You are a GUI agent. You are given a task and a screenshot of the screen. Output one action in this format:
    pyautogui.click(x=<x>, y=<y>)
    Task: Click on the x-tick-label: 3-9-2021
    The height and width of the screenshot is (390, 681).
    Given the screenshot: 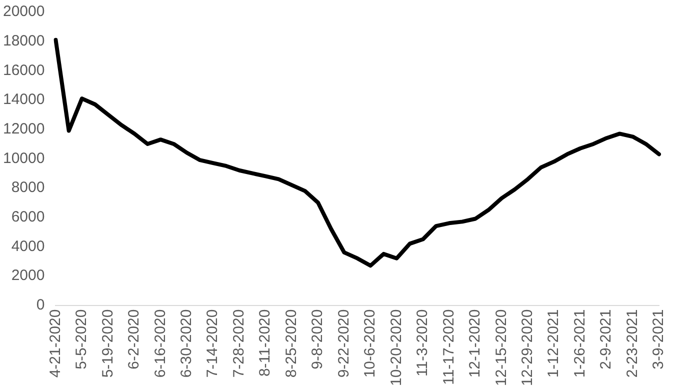 What is the action you would take?
    pyautogui.click(x=659, y=339)
    